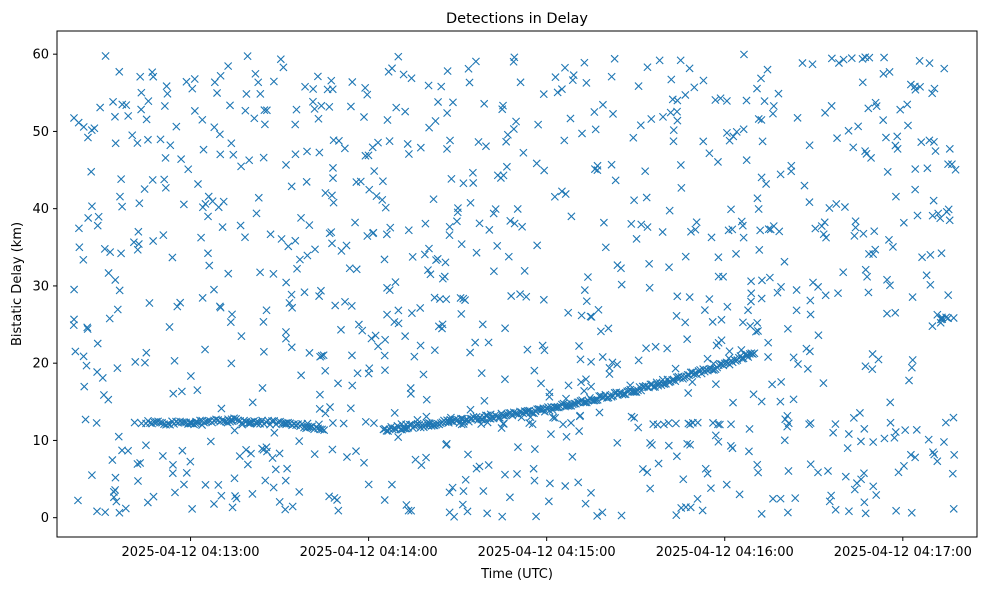 The height and width of the screenshot is (590, 989). What do you see at coordinates (547, 552) in the screenshot?
I see `x-tick-label: 2025-04-12 04:15:00` at bounding box center [547, 552].